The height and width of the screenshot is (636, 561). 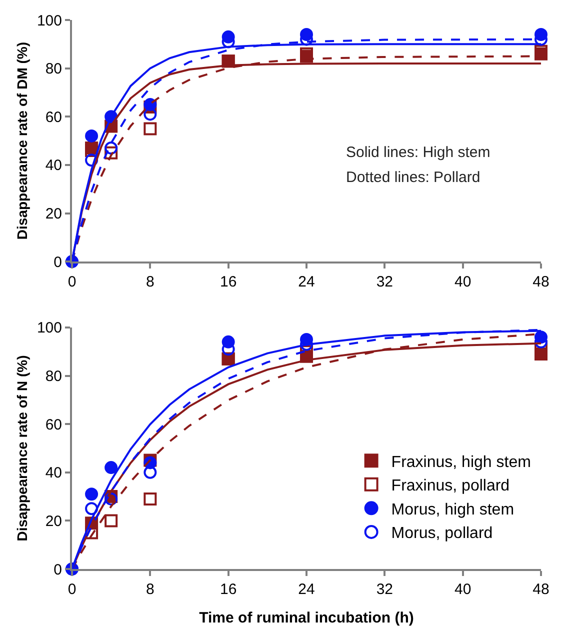 I want to click on annotation: Solid lines: High stem, so click(x=418, y=152).